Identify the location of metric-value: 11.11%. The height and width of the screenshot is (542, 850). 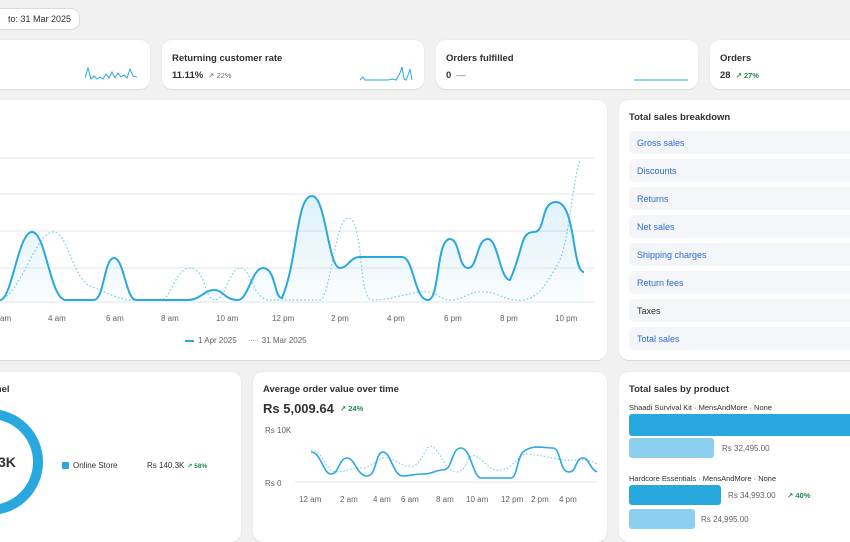
(188, 75).